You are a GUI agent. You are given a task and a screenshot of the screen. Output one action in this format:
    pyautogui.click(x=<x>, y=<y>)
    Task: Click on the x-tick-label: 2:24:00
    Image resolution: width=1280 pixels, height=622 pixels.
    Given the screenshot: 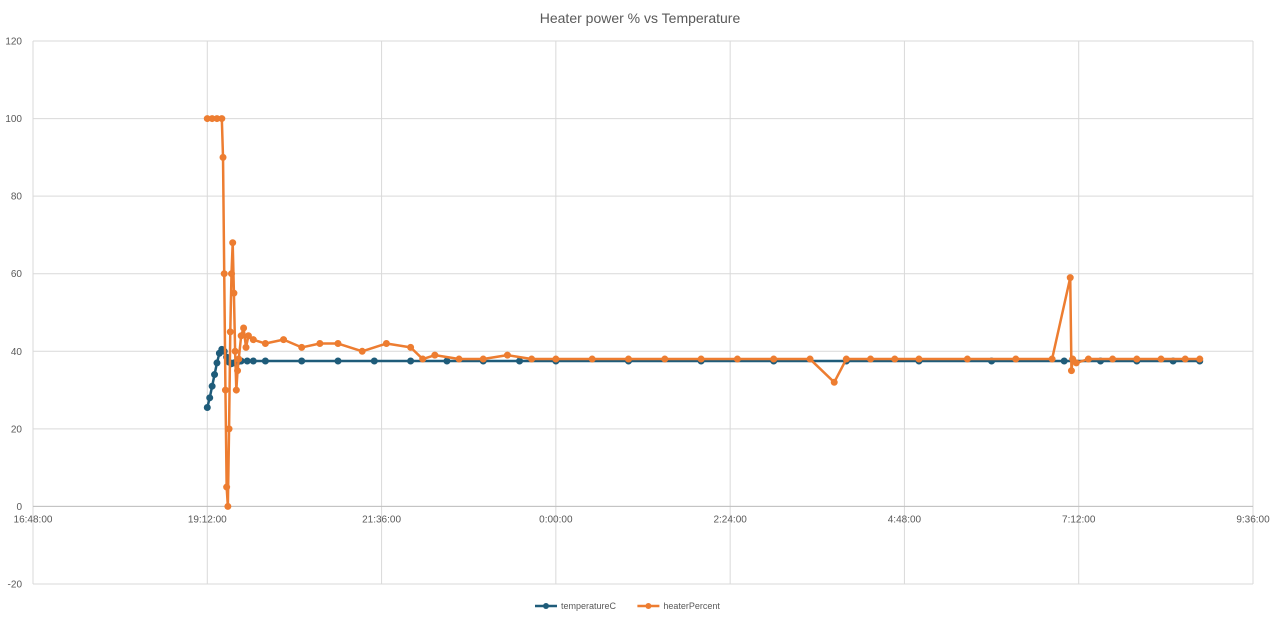 What is the action you would take?
    pyautogui.click(x=730, y=519)
    